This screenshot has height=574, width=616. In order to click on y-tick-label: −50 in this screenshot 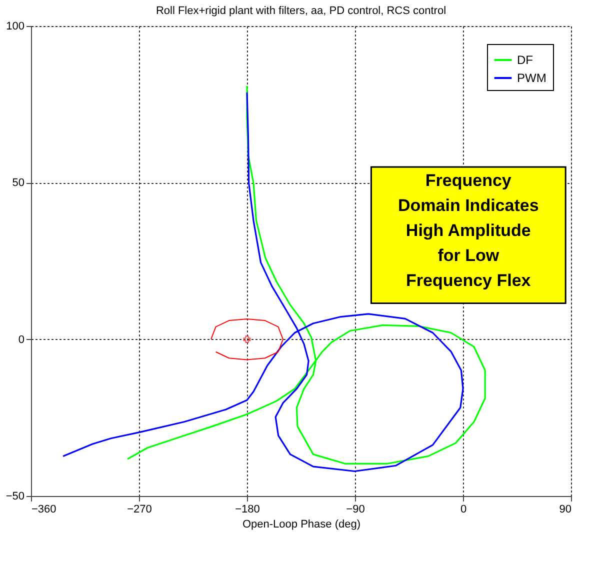, I will do `click(15, 496)`.